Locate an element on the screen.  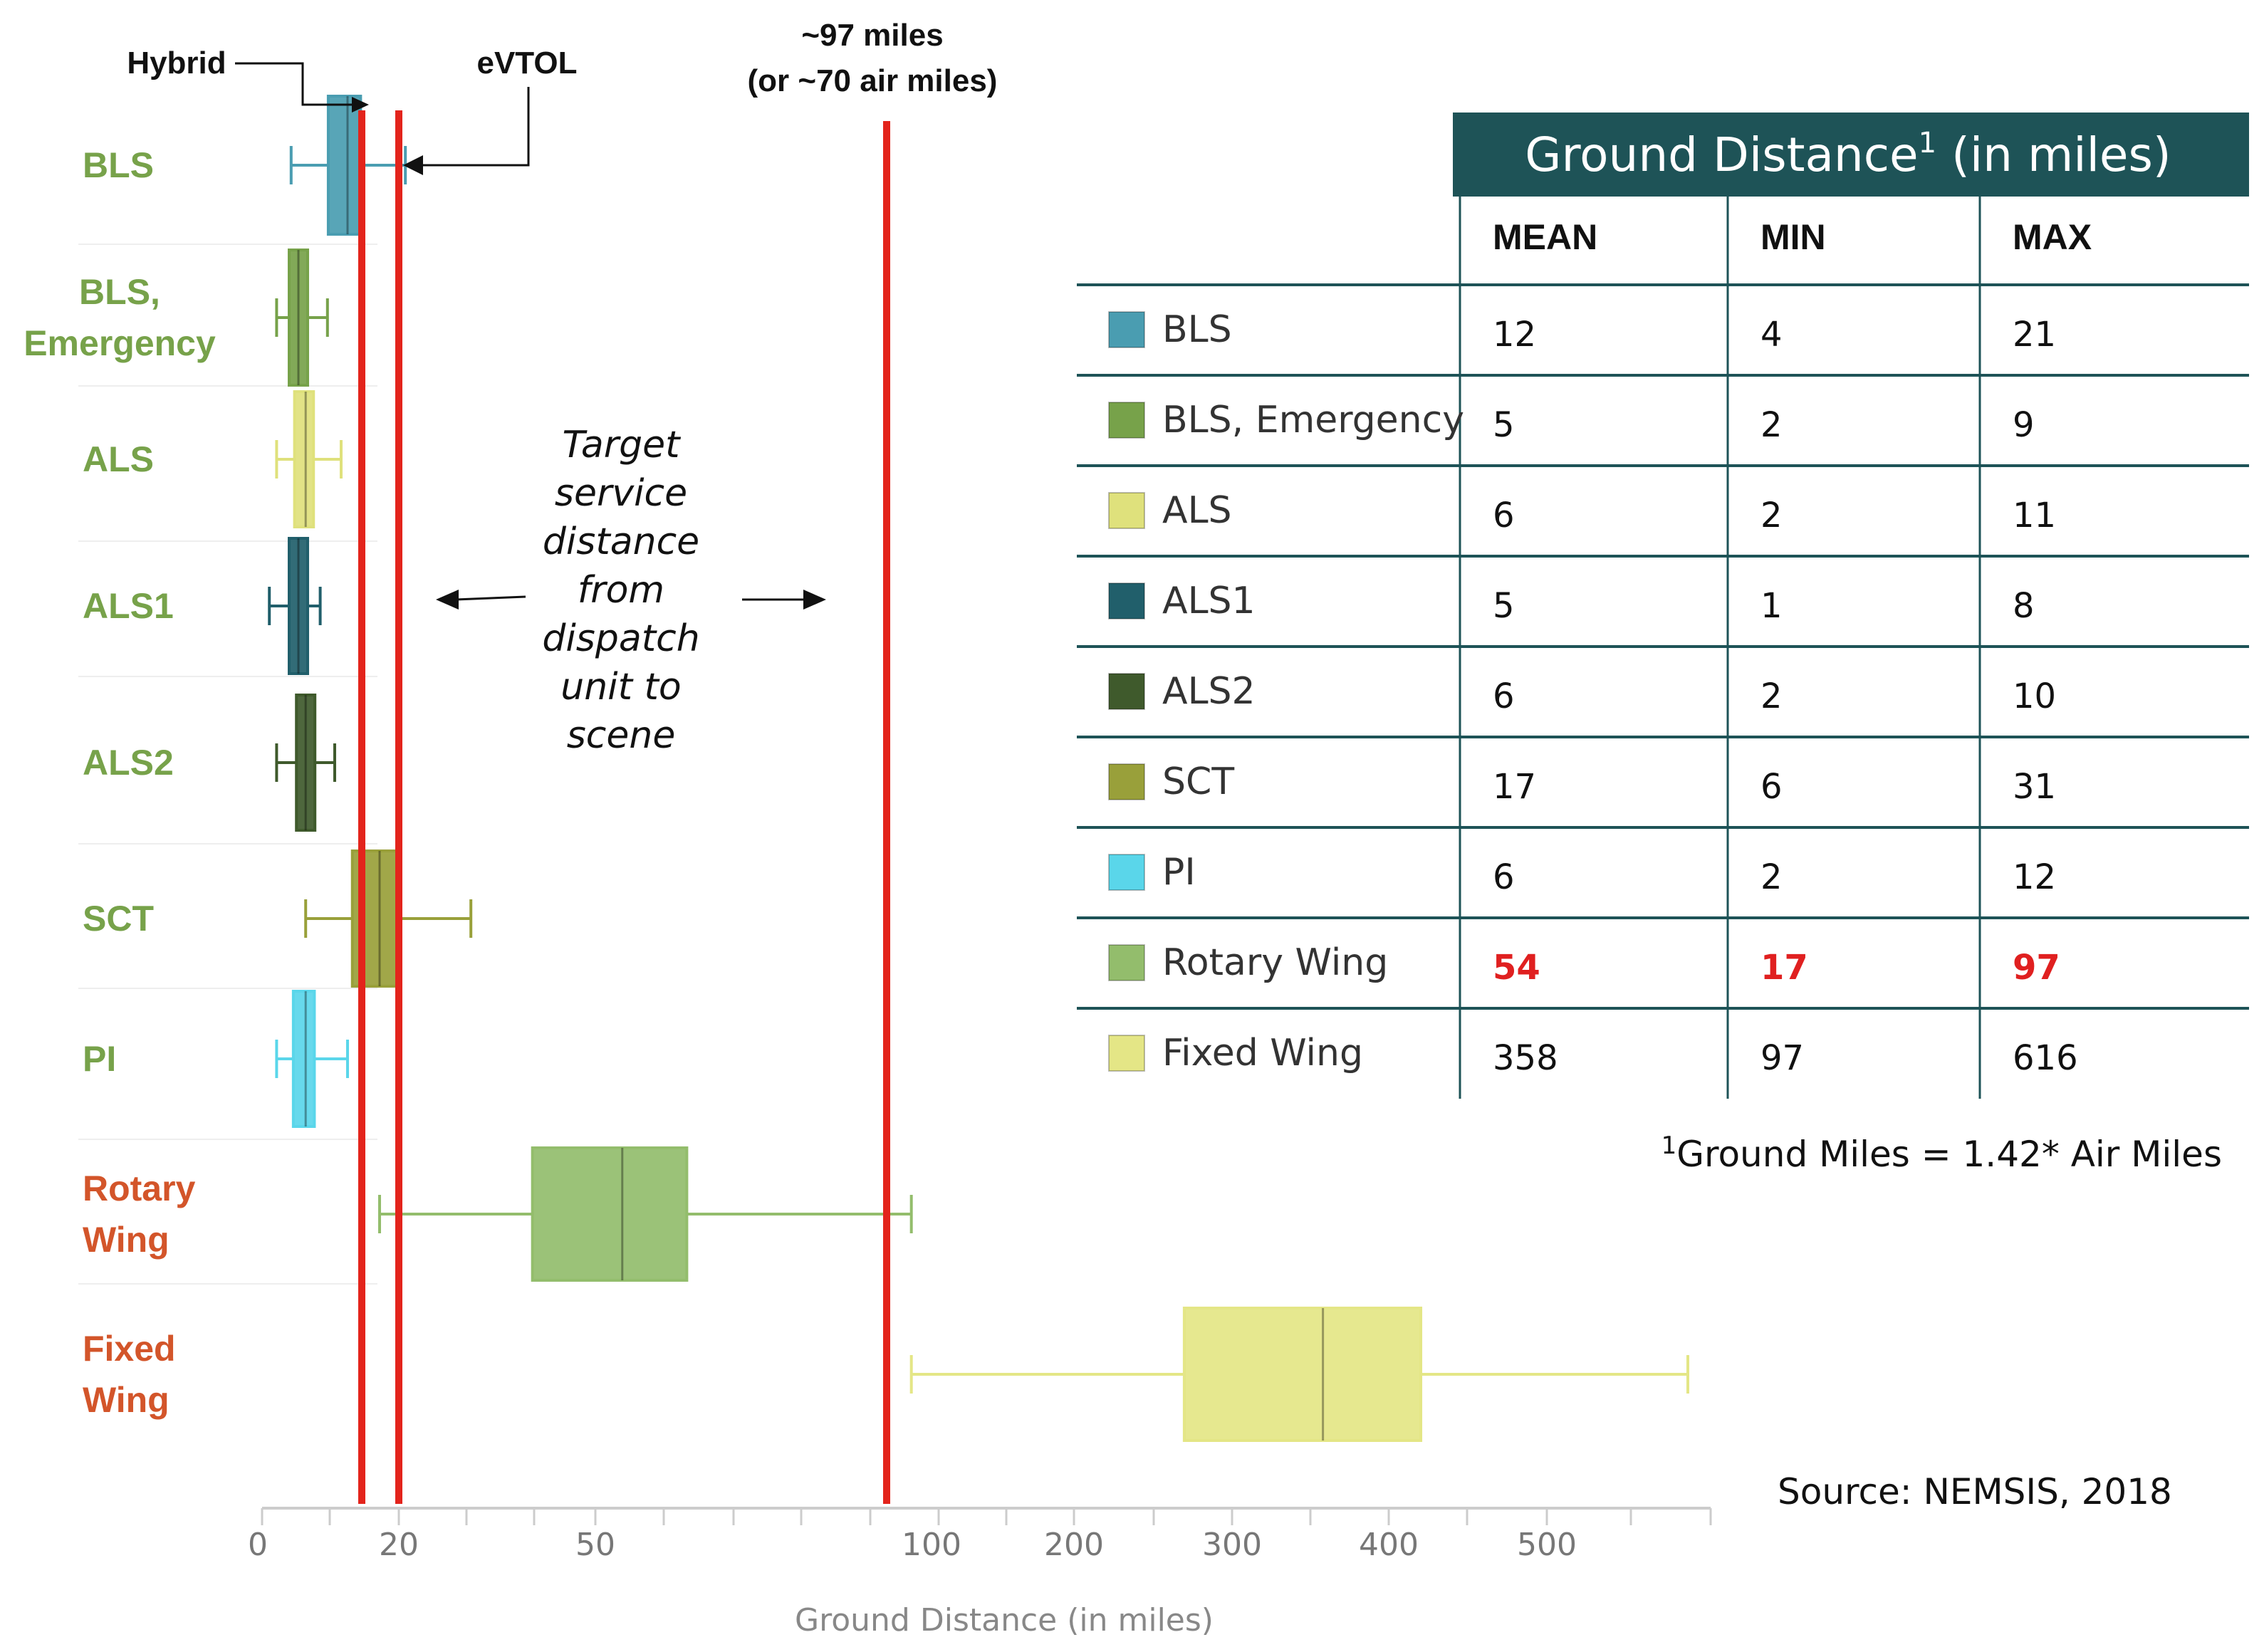
table-cell-fixed-wing-min: 97 is located at coordinates (1782, 1058).